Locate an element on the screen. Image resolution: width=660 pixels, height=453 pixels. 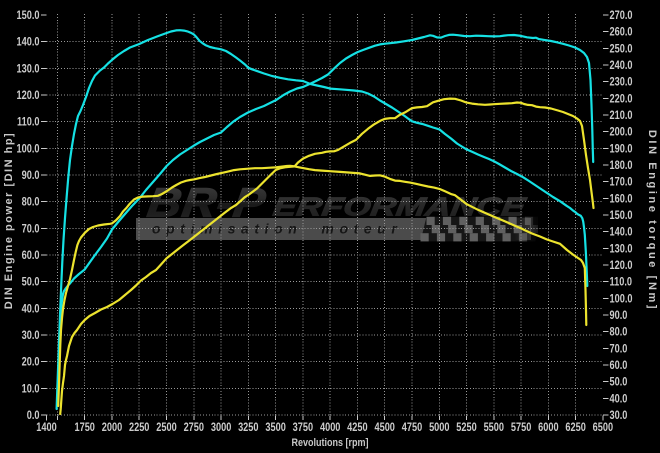
svg-text: DIN Engine power [DIN hp] is located at coordinates (9, 220).